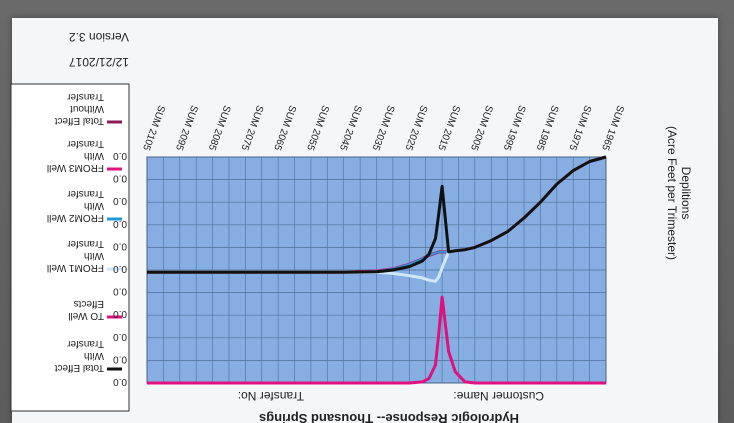 The width and height of the screenshot is (734, 423). I want to click on y-axis-label: Deplitions, so click(686, 193).